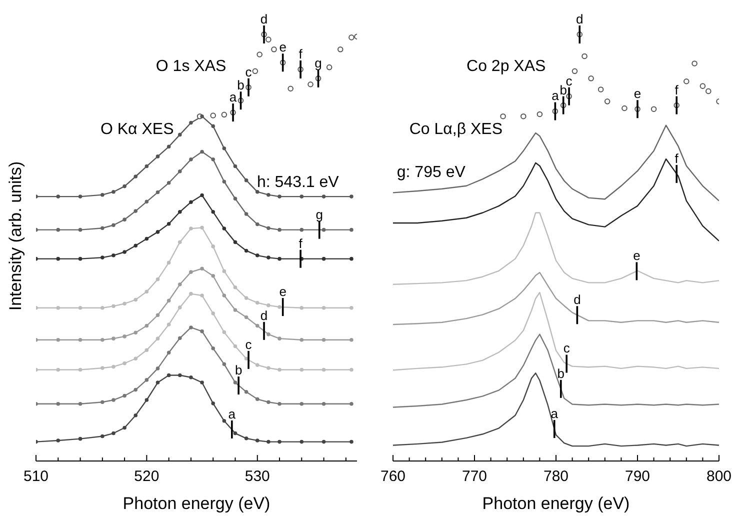  I want to click on x-tick-label: 530, so click(257, 476).